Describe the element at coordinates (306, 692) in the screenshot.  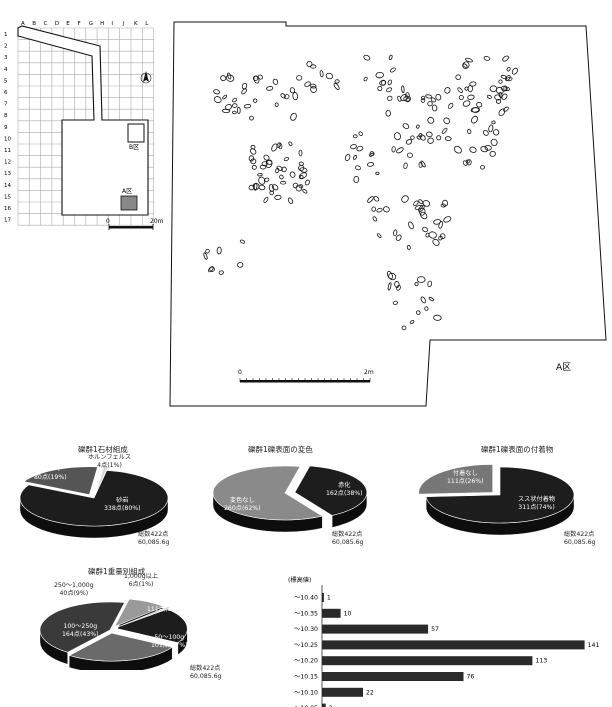
I see `bar-category-label: 〜10.10` at that location.